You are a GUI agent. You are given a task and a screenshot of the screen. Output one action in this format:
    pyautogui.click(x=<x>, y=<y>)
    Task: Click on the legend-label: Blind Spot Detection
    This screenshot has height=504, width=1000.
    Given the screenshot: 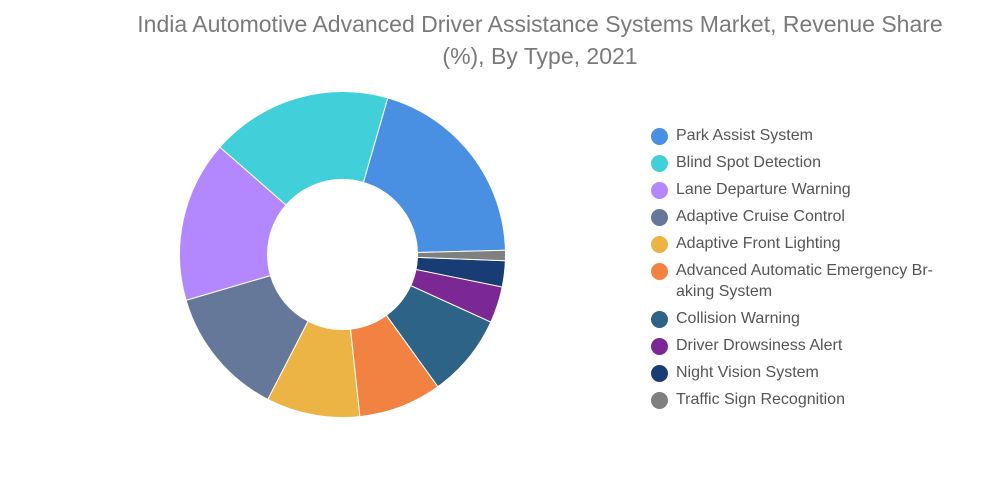 What is the action you would take?
    pyautogui.click(x=748, y=162)
    